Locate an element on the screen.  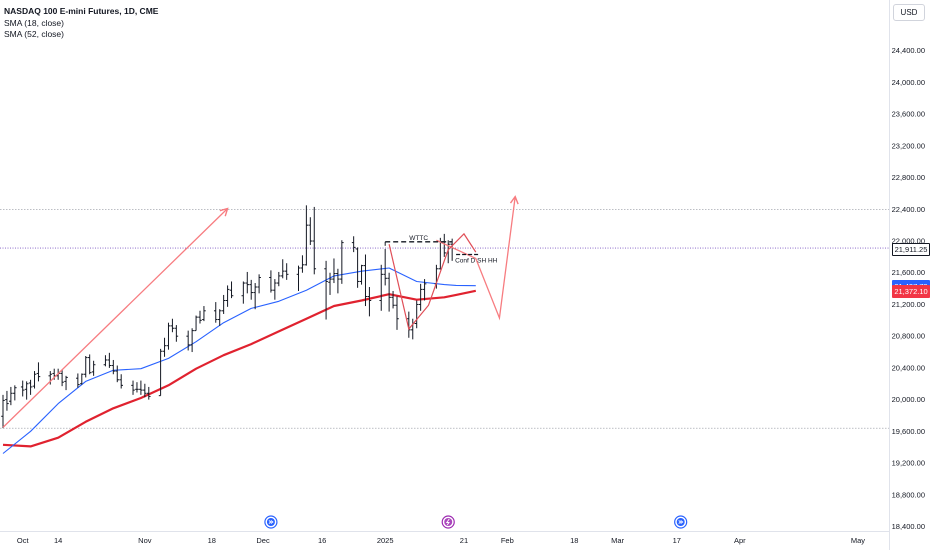
y-tick-label: 23,200.00 is located at coordinates (908, 145).